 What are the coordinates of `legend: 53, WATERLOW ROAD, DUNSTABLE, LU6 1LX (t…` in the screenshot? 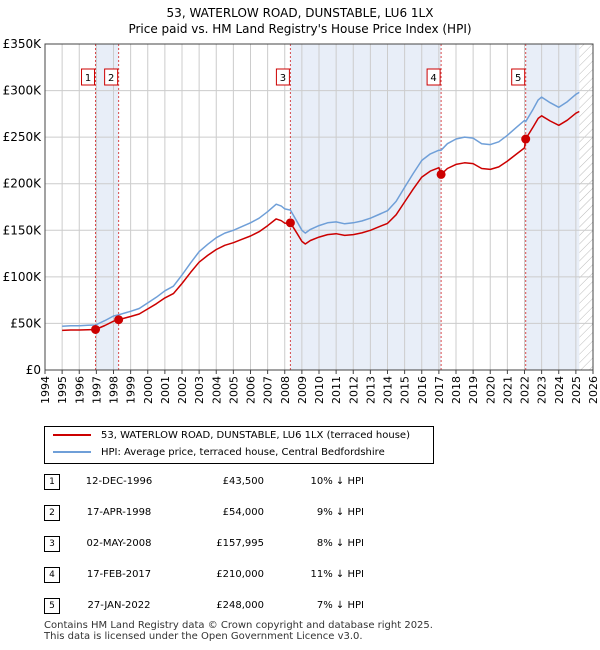 It's located at (239, 445).